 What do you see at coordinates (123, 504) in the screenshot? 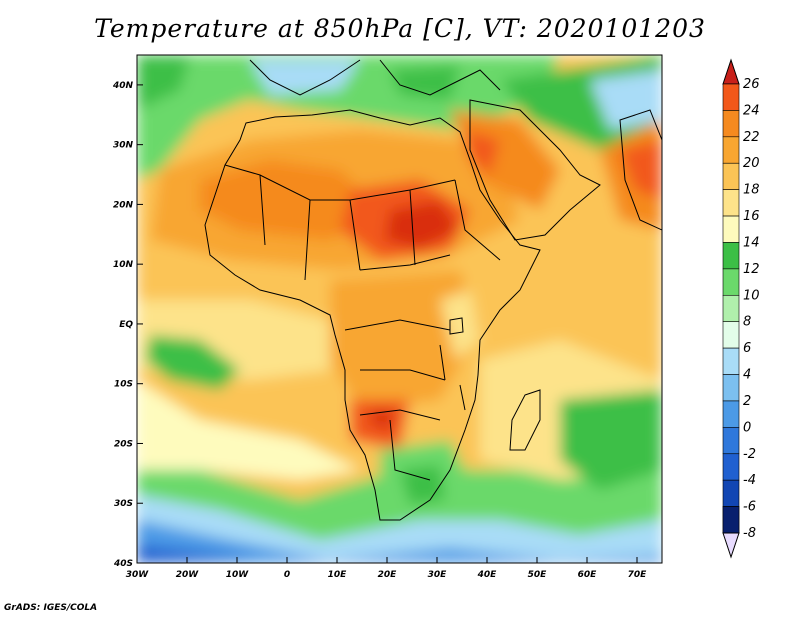
I see `lat-tick-label: 30S` at bounding box center [123, 504].